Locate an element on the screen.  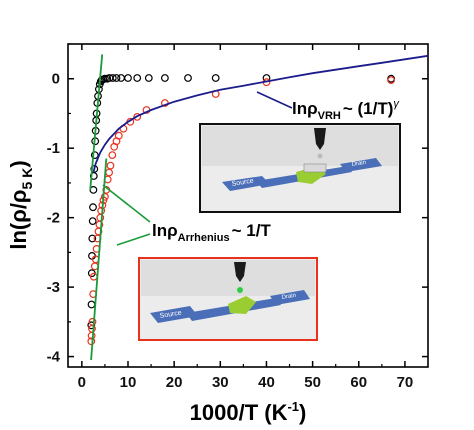
inset-top-device-block is located at coordinates (315, 168).